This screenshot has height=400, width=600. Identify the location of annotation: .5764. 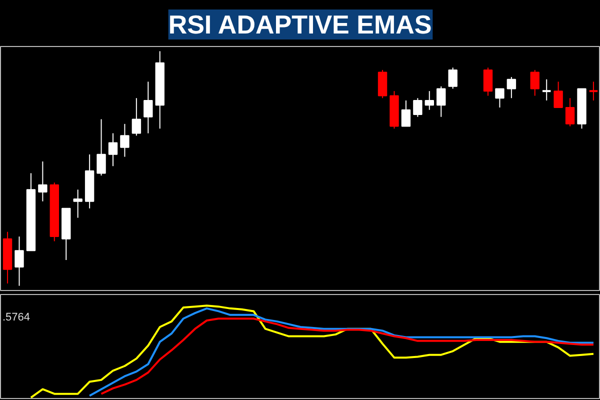
(16, 318).